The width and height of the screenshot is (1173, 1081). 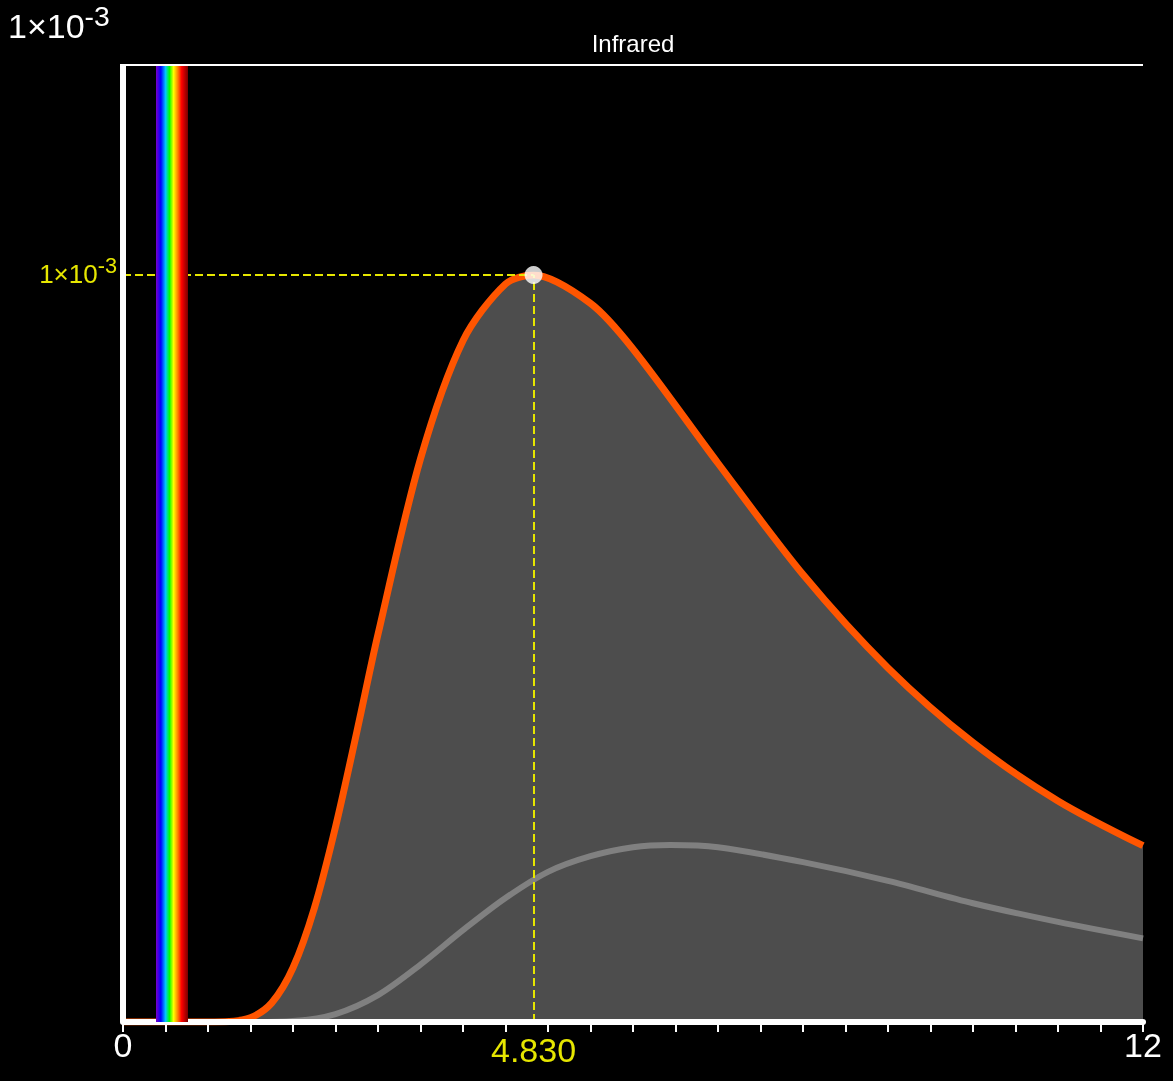 What do you see at coordinates (633, 44) in the screenshot?
I see `text: Infrared` at bounding box center [633, 44].